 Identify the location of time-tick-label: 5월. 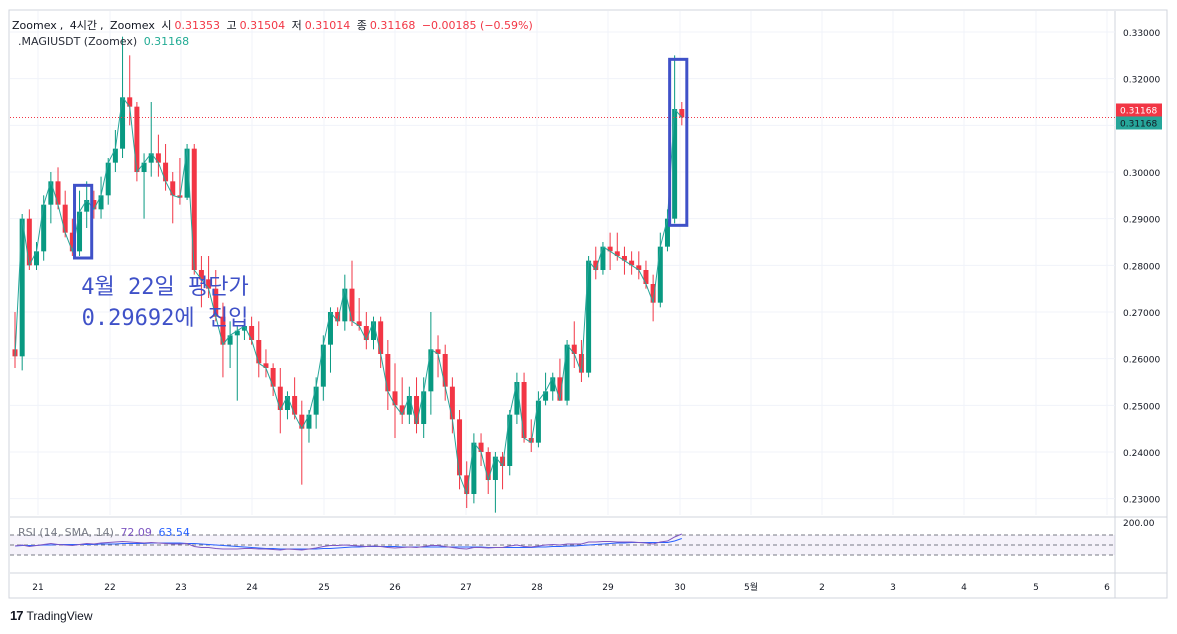
(751, 587).